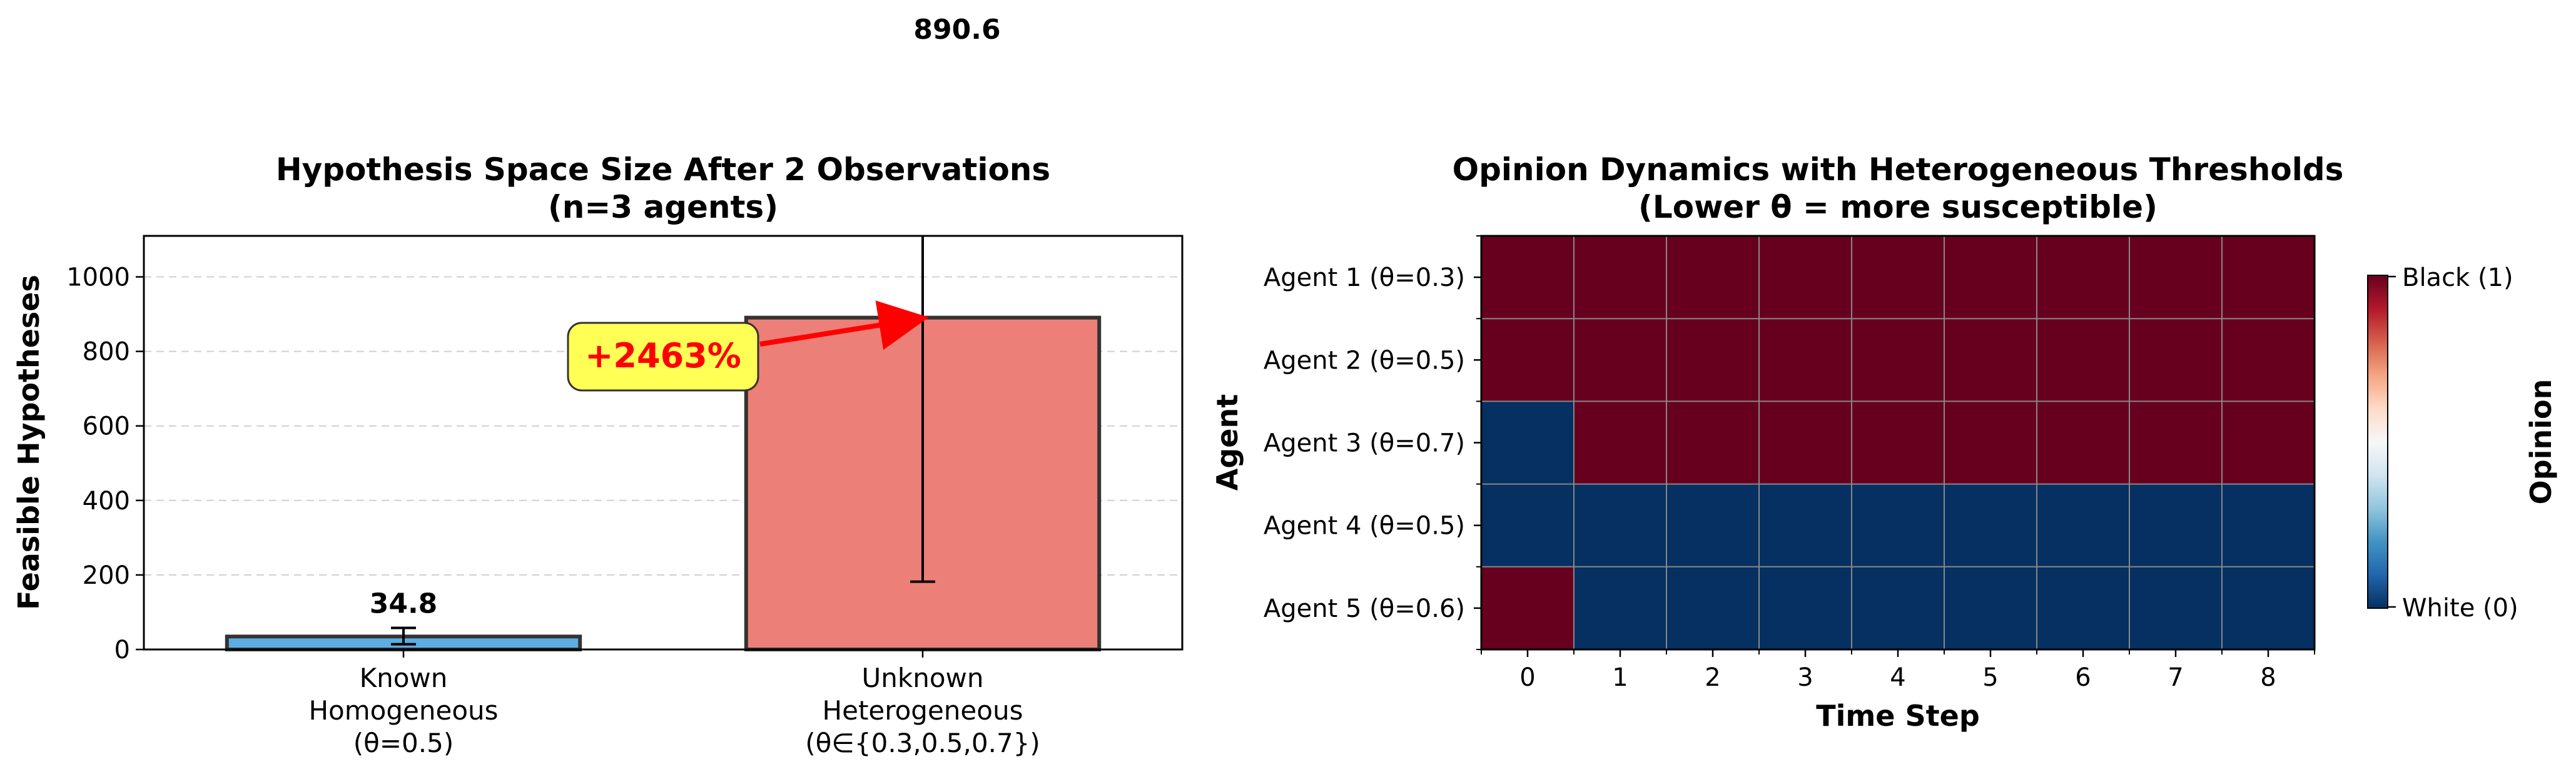  Describe the element at coordinates (1364, 526) in the screenshot. I see `agent-label: Agent 4 (θ=0.5)` at that location.